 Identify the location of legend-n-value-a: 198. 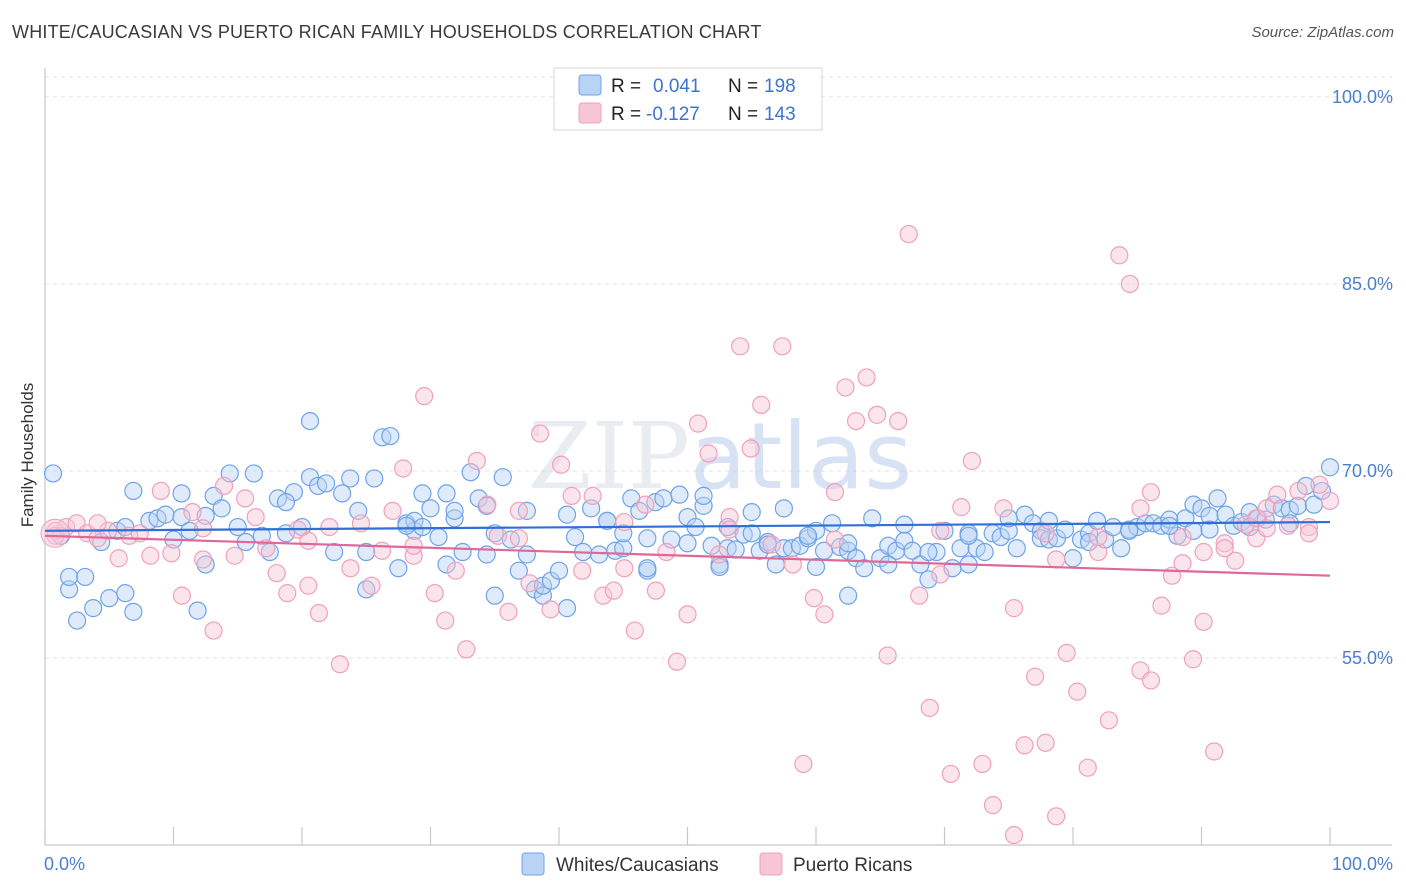
(780, 86).